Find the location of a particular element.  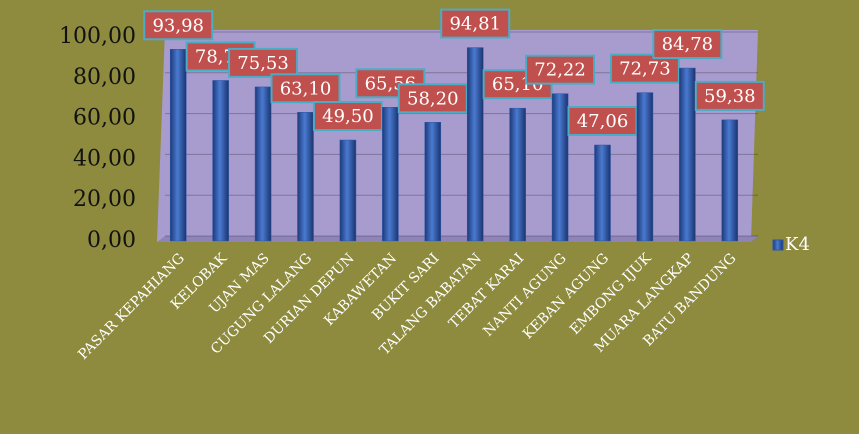

value-label: 47,06 is located at coordinates (603, 121).